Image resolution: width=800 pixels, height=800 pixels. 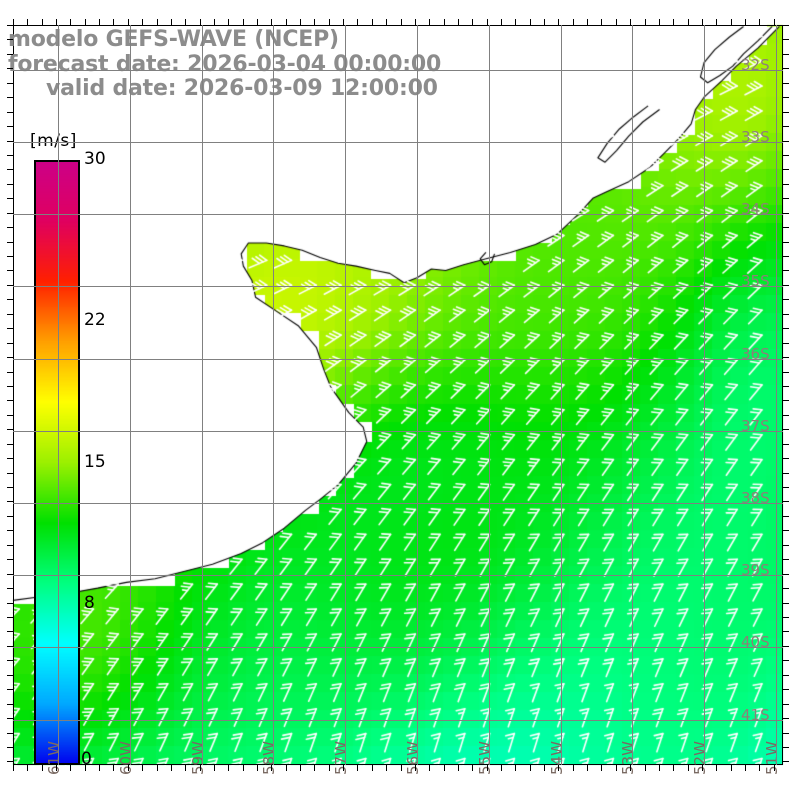 I want to click on model-title: modelo GEFS-WAVE (NCEP), so click(x=173, y=39).